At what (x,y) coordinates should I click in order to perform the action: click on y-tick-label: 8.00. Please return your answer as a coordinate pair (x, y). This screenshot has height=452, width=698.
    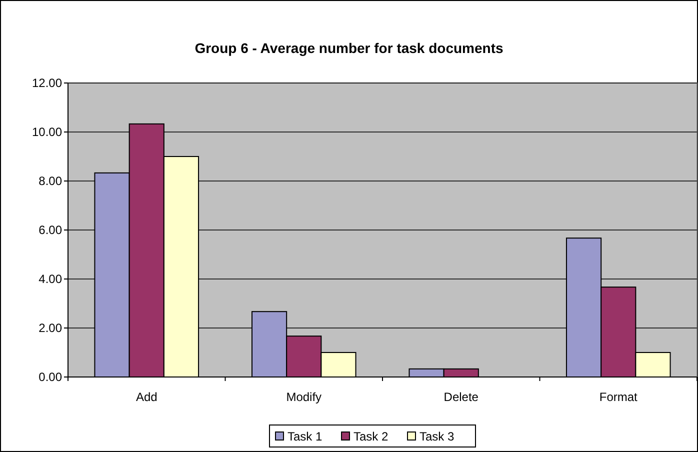
    Looking at the image, I should click on (50, 181).